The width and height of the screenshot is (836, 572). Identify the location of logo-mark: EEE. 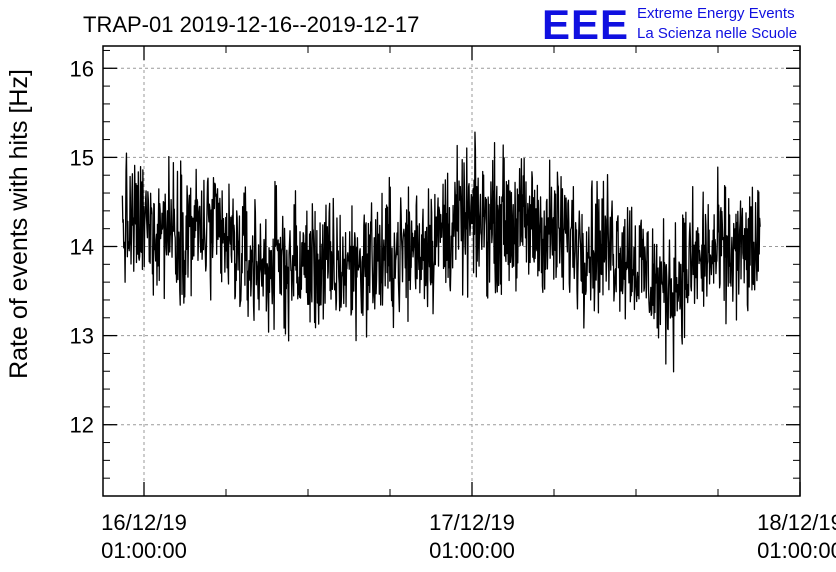
(585, 24).